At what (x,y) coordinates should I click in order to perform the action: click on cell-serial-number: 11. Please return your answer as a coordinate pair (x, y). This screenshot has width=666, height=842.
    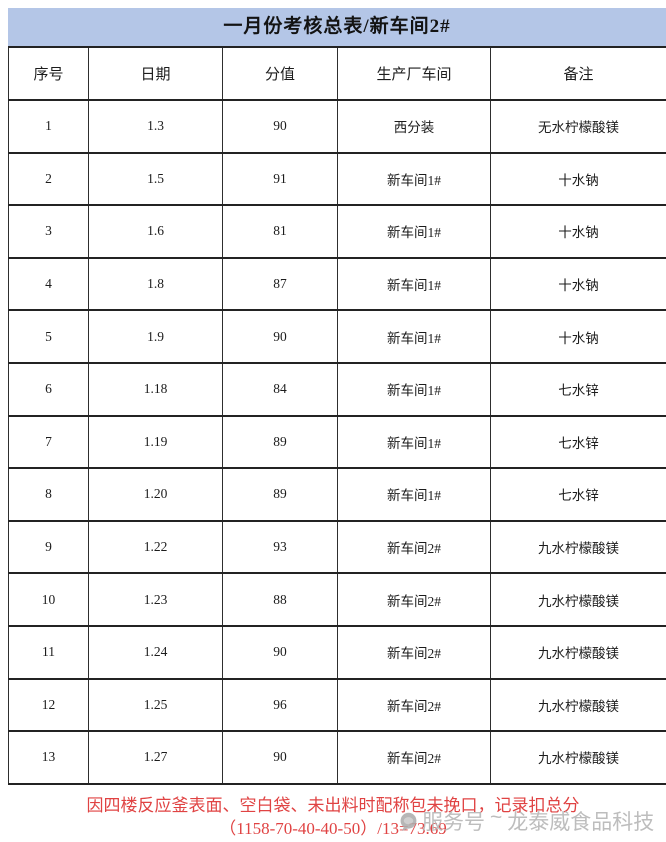
    Looking at the image, I should click on (48, 652).